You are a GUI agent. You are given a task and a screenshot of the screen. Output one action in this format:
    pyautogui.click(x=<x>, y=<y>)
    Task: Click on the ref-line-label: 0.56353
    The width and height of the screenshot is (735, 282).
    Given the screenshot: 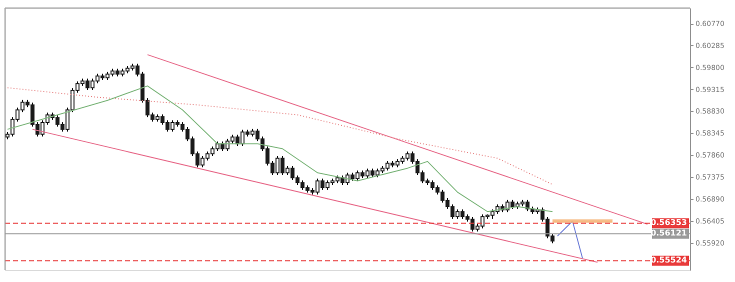 What is the action you would take?
    pyautogui.click(x=668, y=223)
    